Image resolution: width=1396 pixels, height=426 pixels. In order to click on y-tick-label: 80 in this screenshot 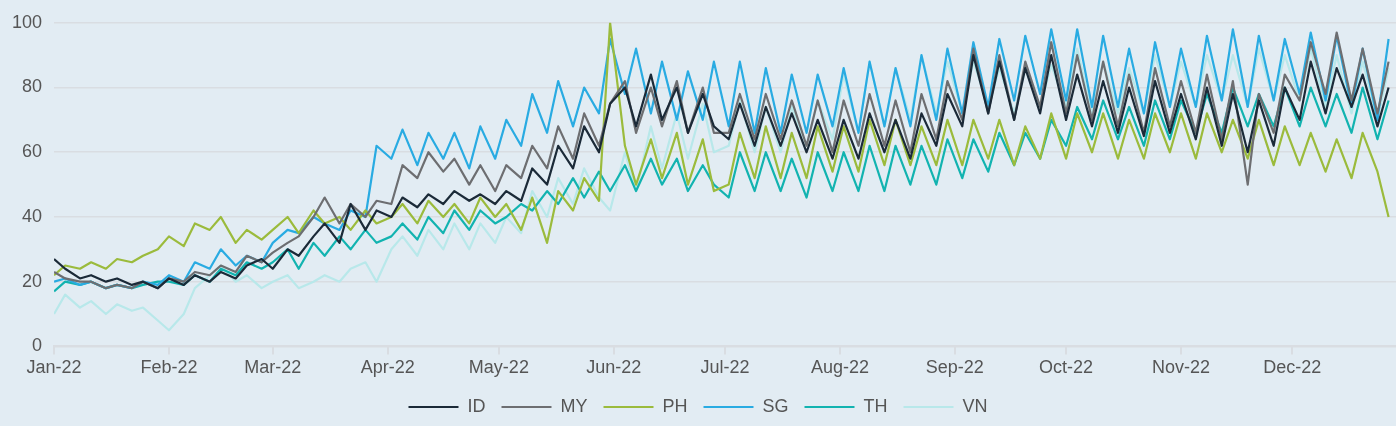, I will do `click(32, 86)`.